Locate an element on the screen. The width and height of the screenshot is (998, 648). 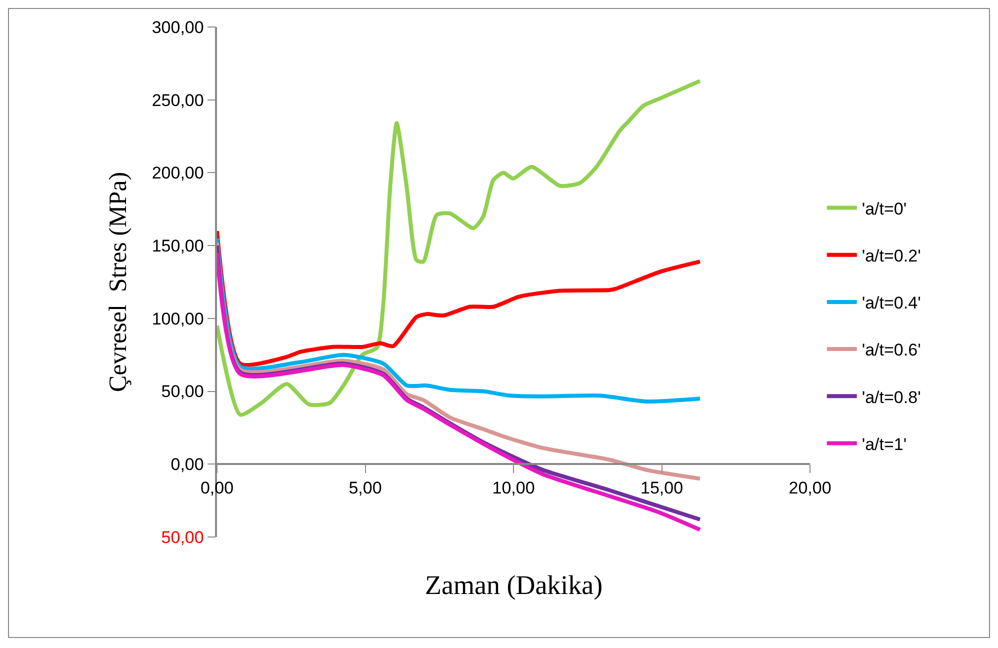
legend-label: 'a/t=0.4' is located at coordinates (891, 303).